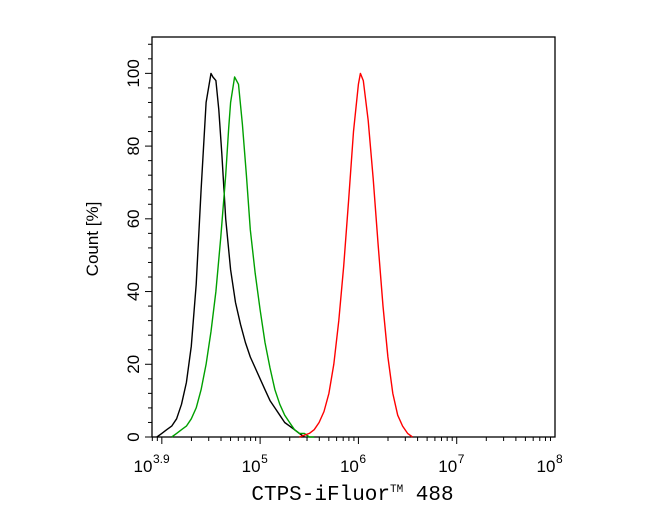 Image resolution: width=650 pixels, height=525 pixels. Describe the element at coordinates (161, 459) in the screenshot. I see `x-tick-exponent: 3.9` at that location.